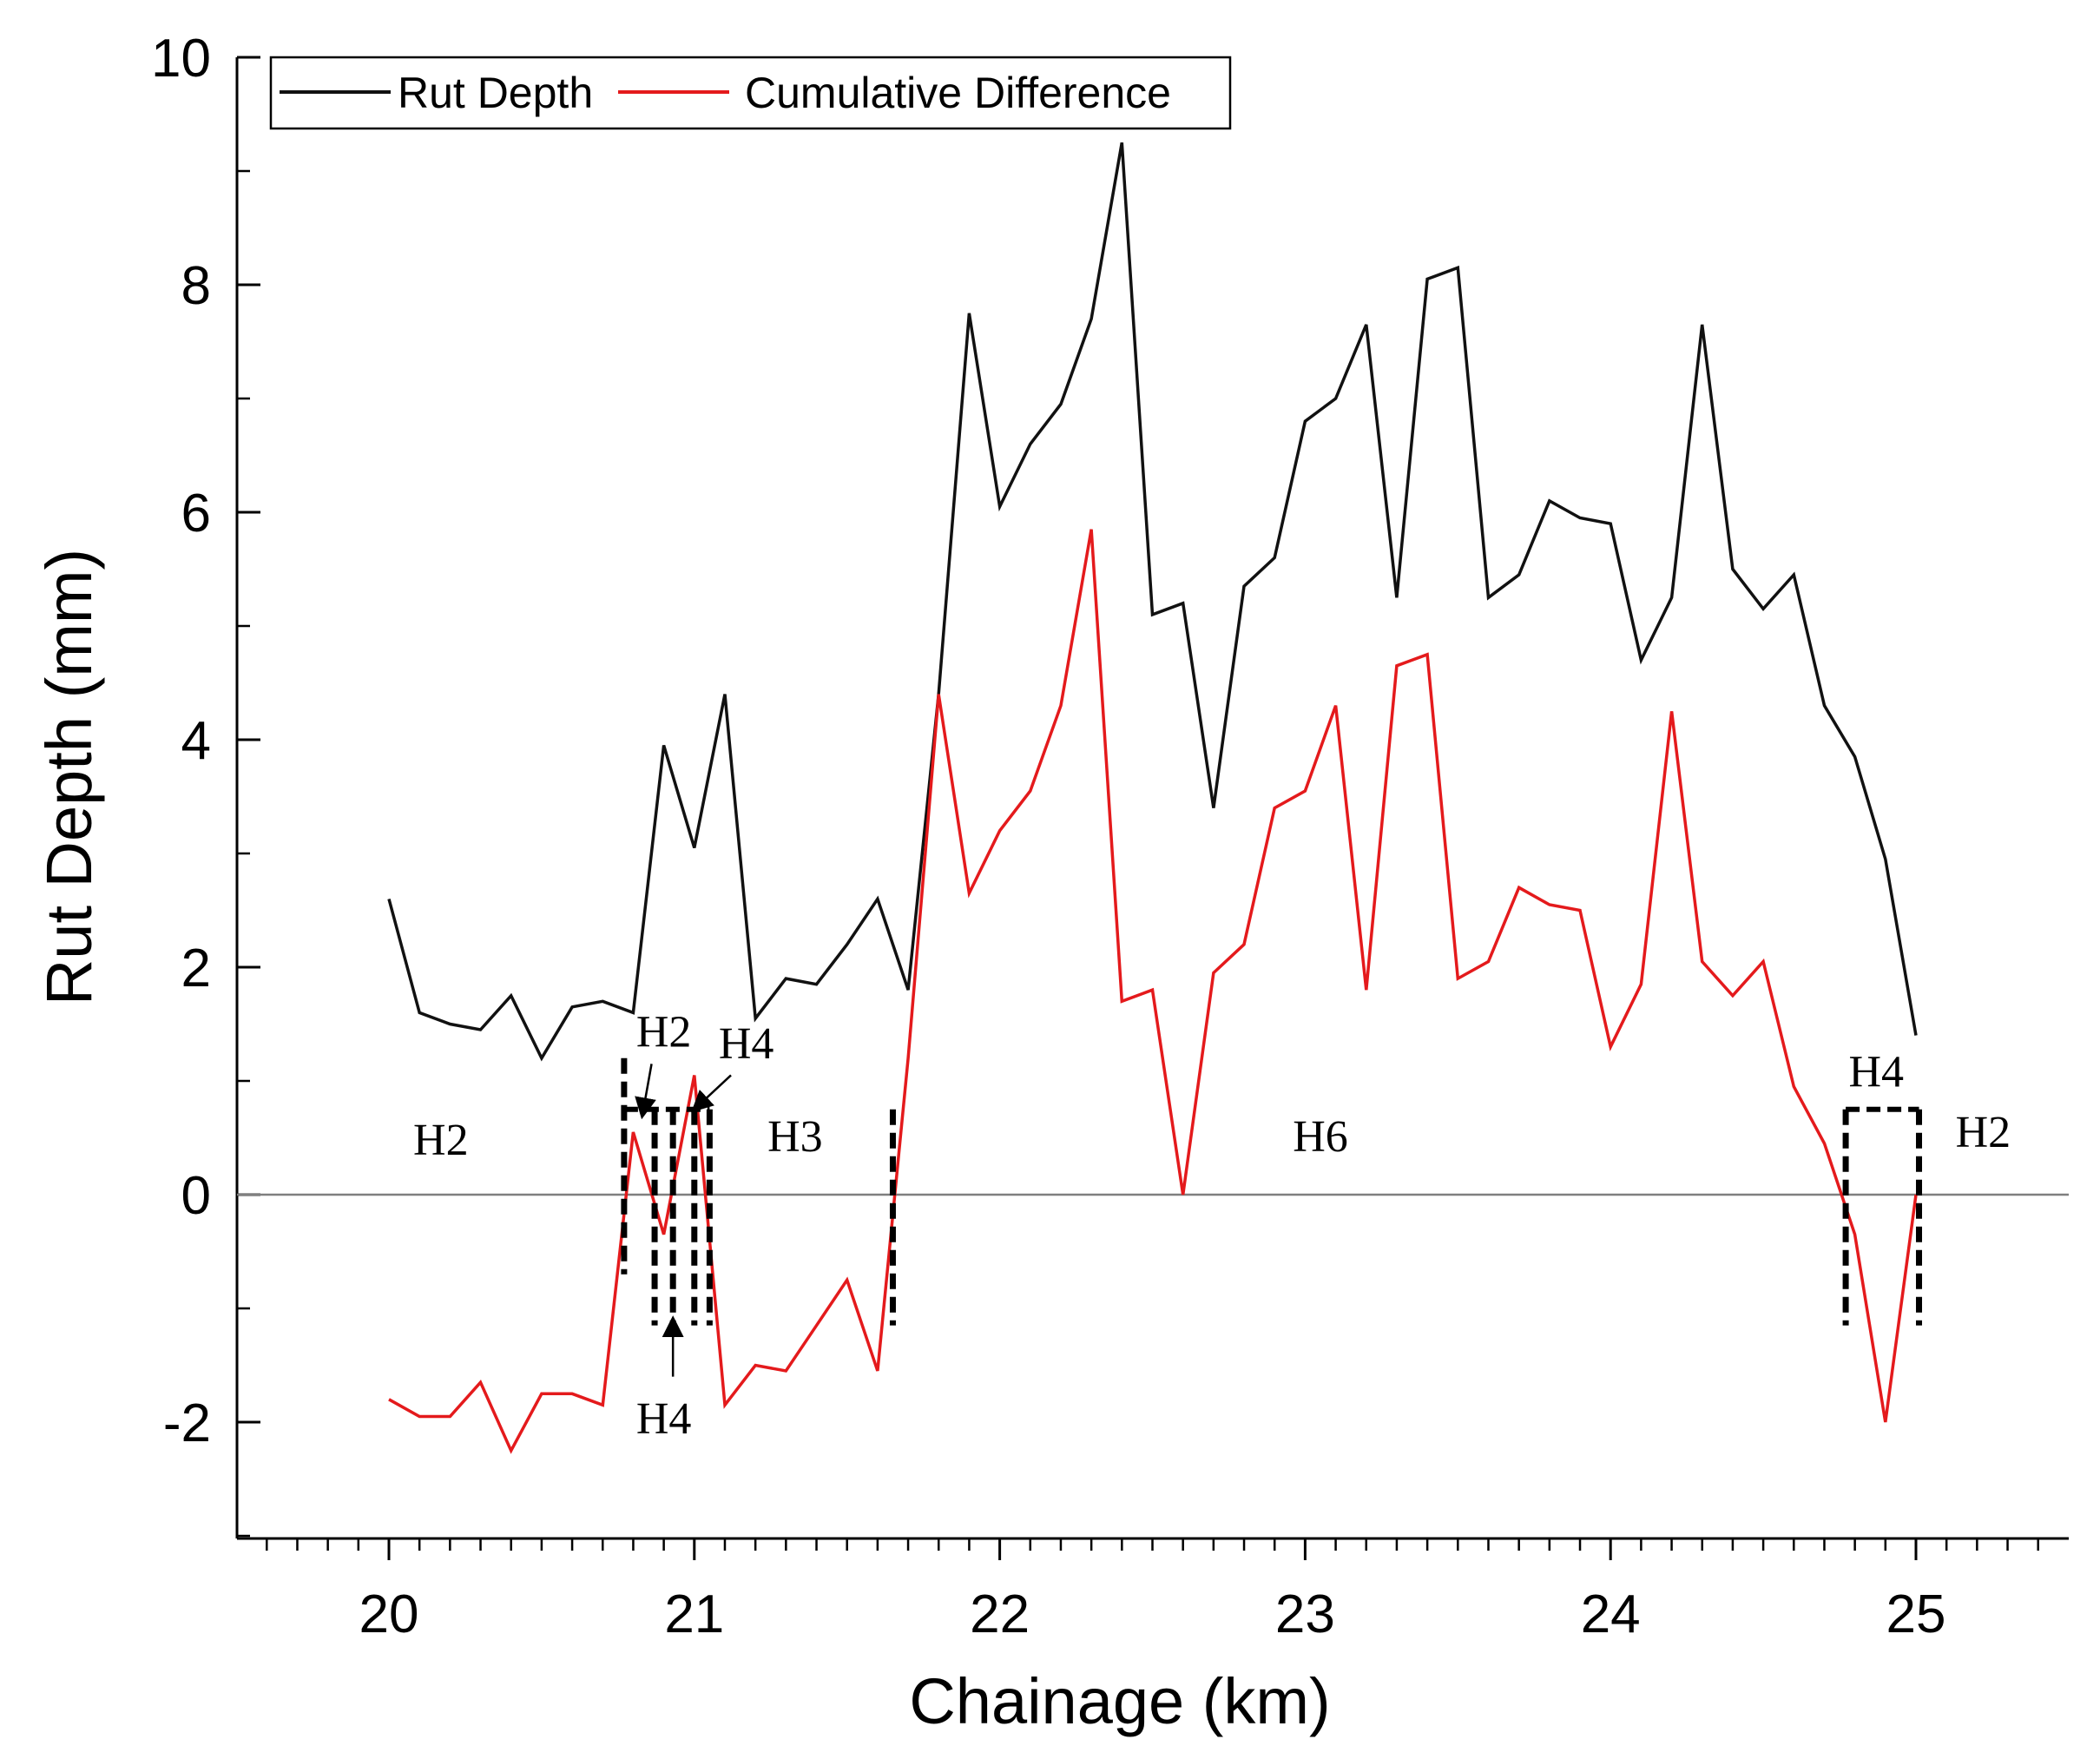 This screenshot has height=1759, width=2100. What do you see at coordinates (441, 1140) in the screenshot?
I see `segment-label-h2-0: H2` at bounding box center [441, 1140].